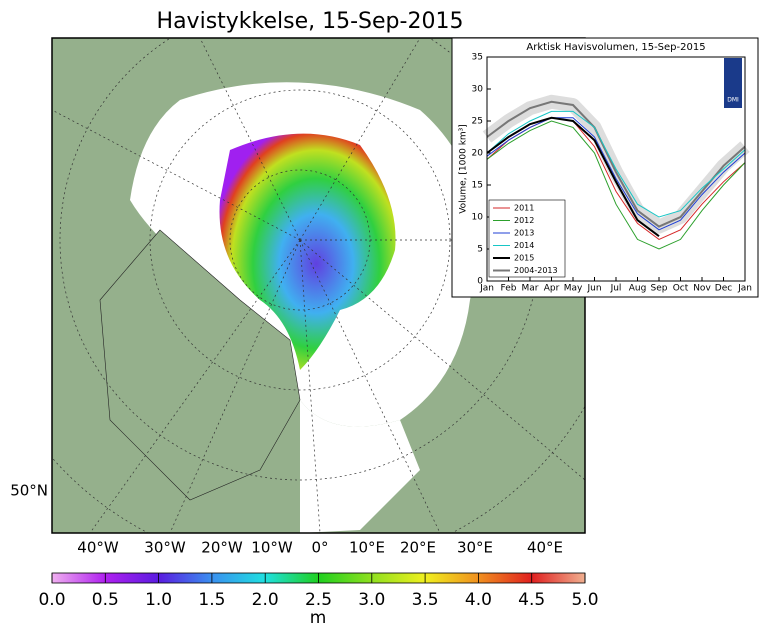 Image resolution: width=764 pixels, height=638 pixels. I want to click on inset-title: Arktisk Havisvolumen, 15-Sep-2015, so click(615, 47).